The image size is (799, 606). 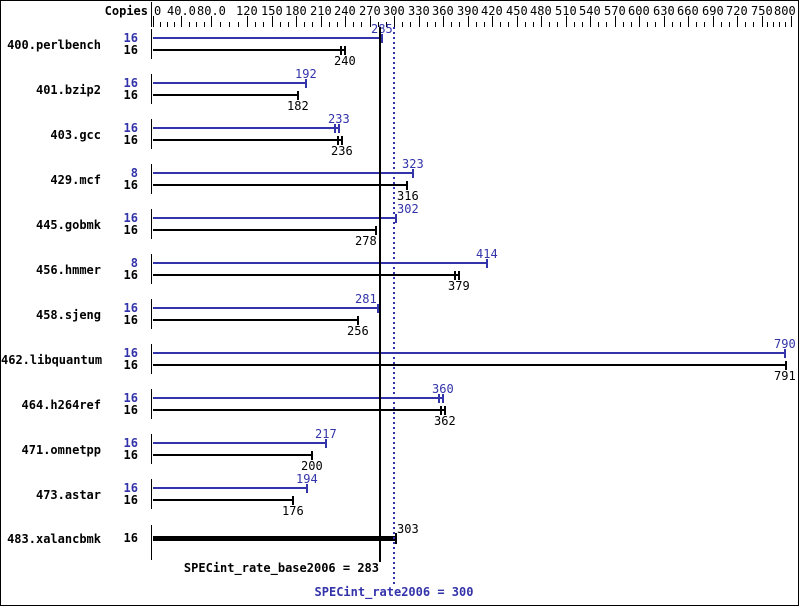 What do you see at coordinates (370, 11) in the screenshot?
I see `axis-tick-label: 270` at bounding box center [370, 11].